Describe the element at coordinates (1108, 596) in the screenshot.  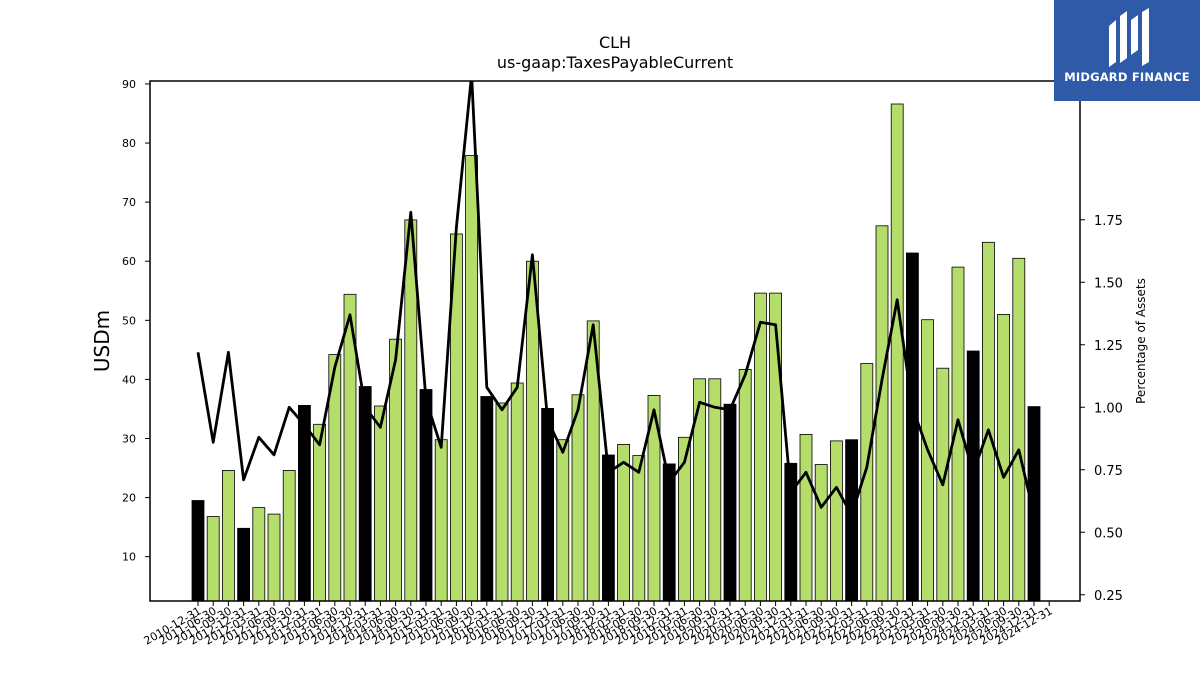
I see `y2-tick-label: 0.25` at that location.